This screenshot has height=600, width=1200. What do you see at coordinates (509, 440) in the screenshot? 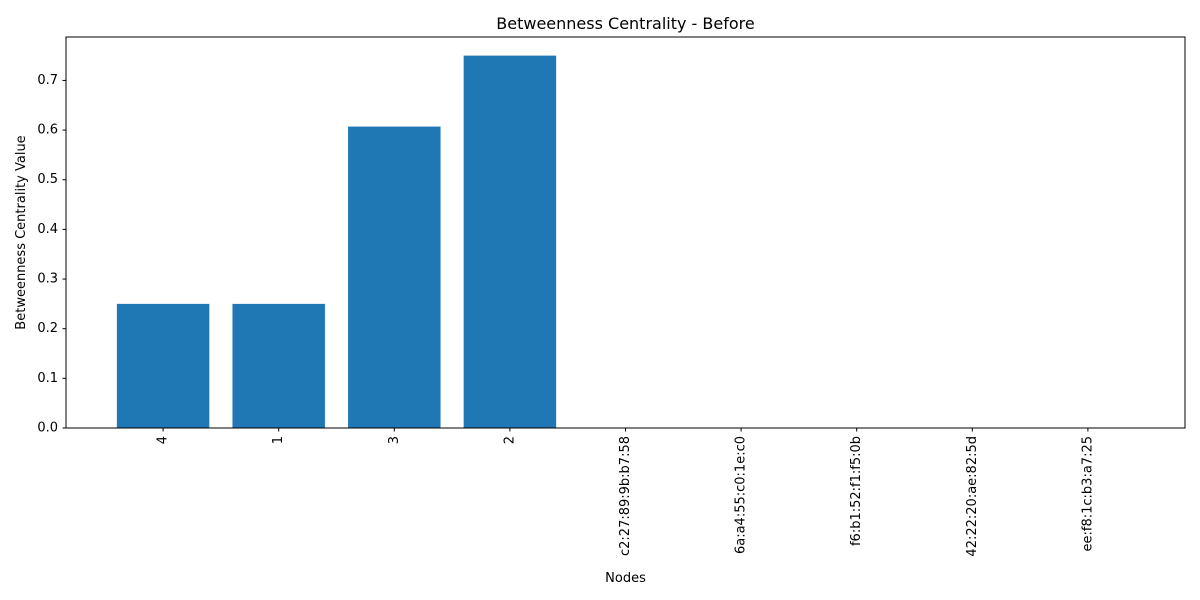
I see `x-tick-label: 2` at bounding box center [509, 440].